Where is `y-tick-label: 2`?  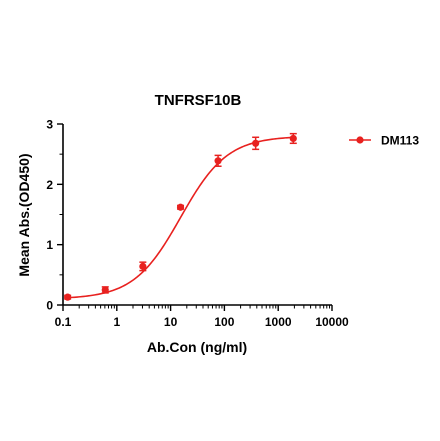
y-tick-label: 2 is located at coordinates (49, 185).